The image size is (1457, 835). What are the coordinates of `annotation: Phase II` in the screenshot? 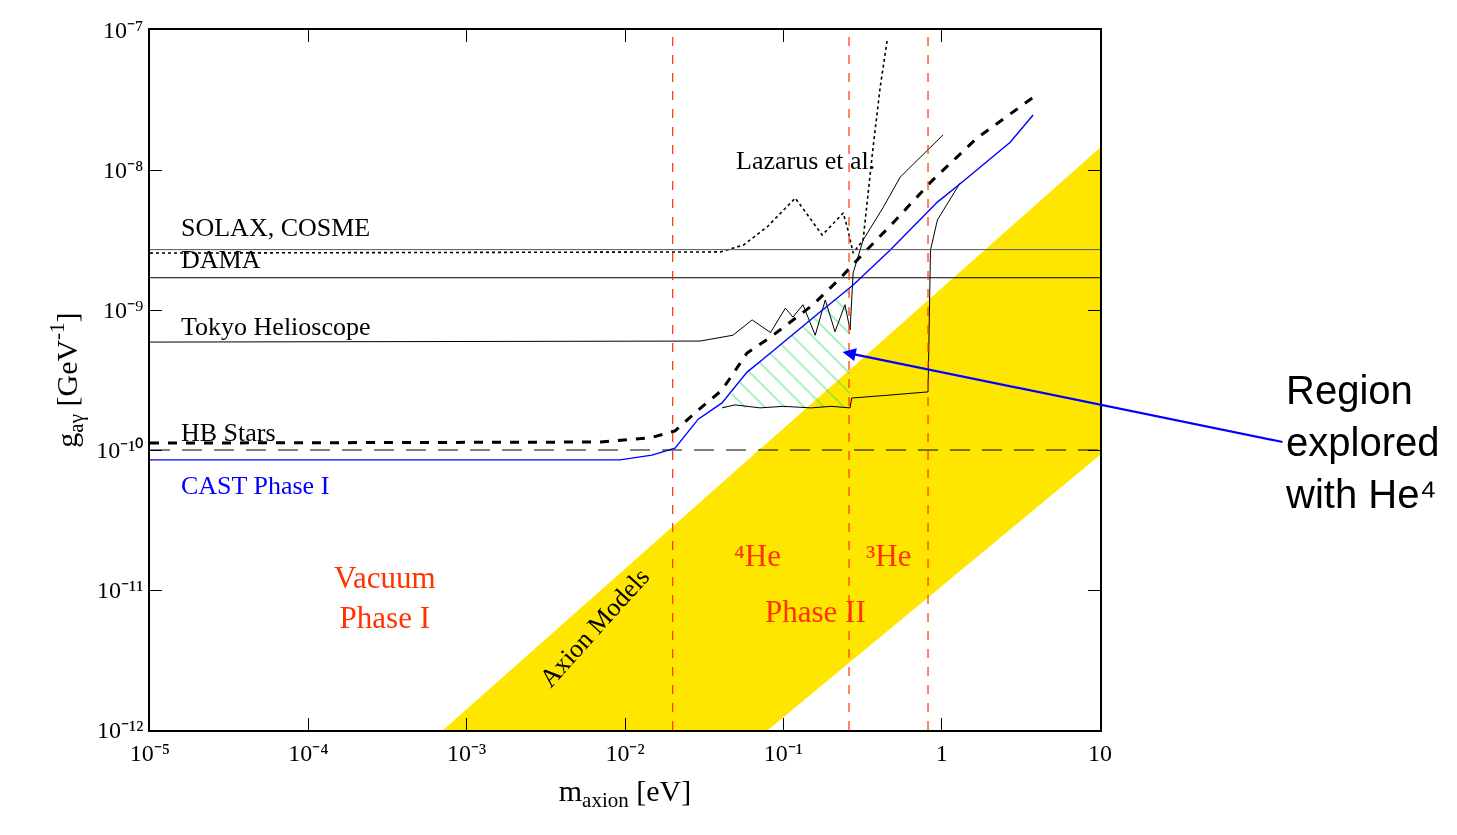 It's located at (815, 611).